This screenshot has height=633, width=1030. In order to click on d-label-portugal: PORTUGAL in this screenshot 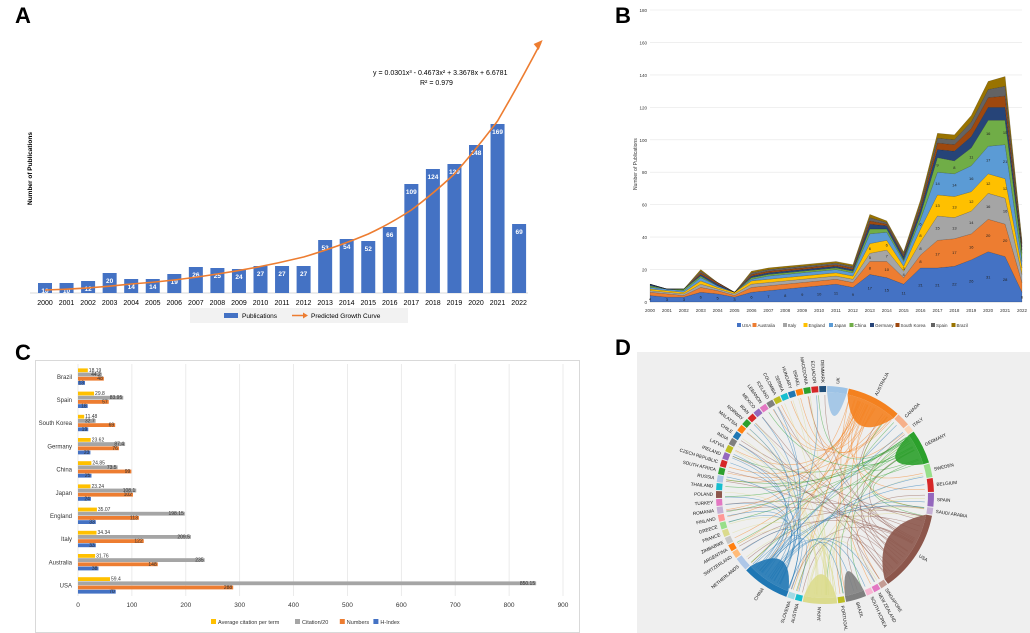, I will do `click(844, 618)`.